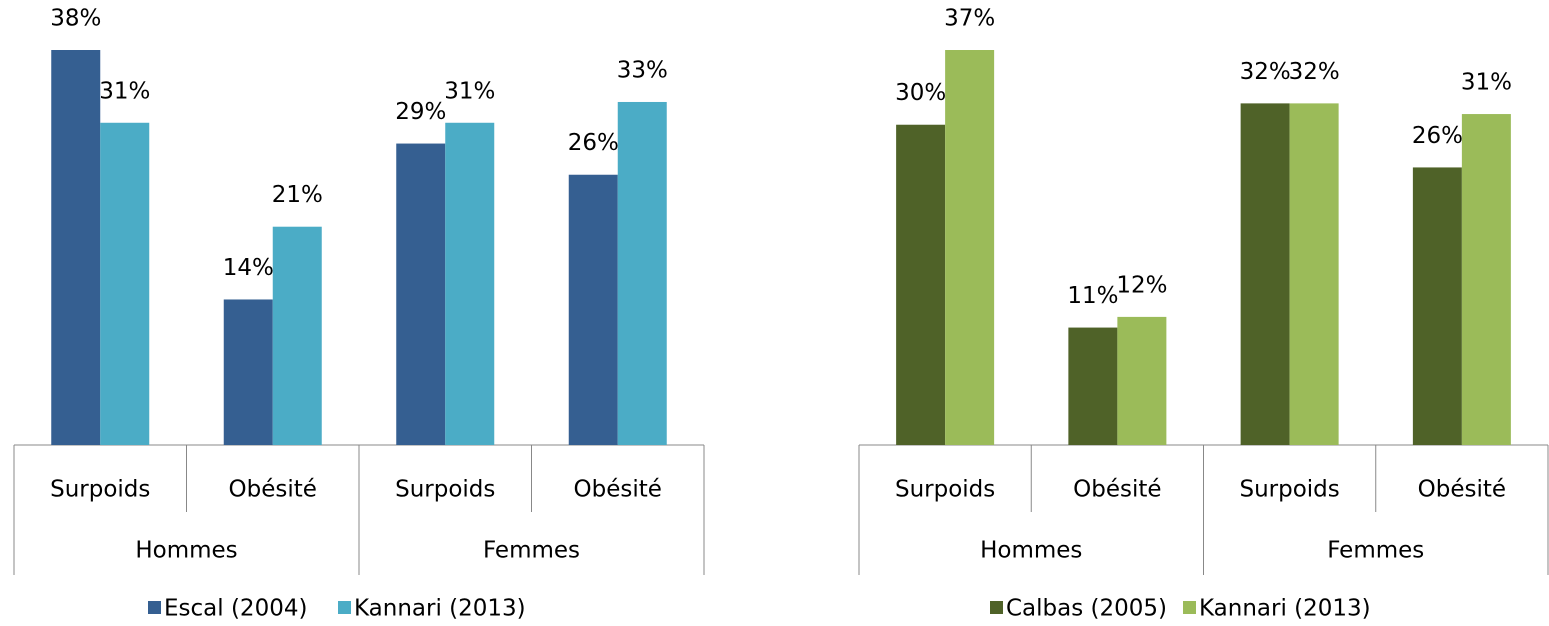  What do you see at coordinates (920, 93) in the screenshot?
I see `data-label: 30%` at bounding box center [920, 93].